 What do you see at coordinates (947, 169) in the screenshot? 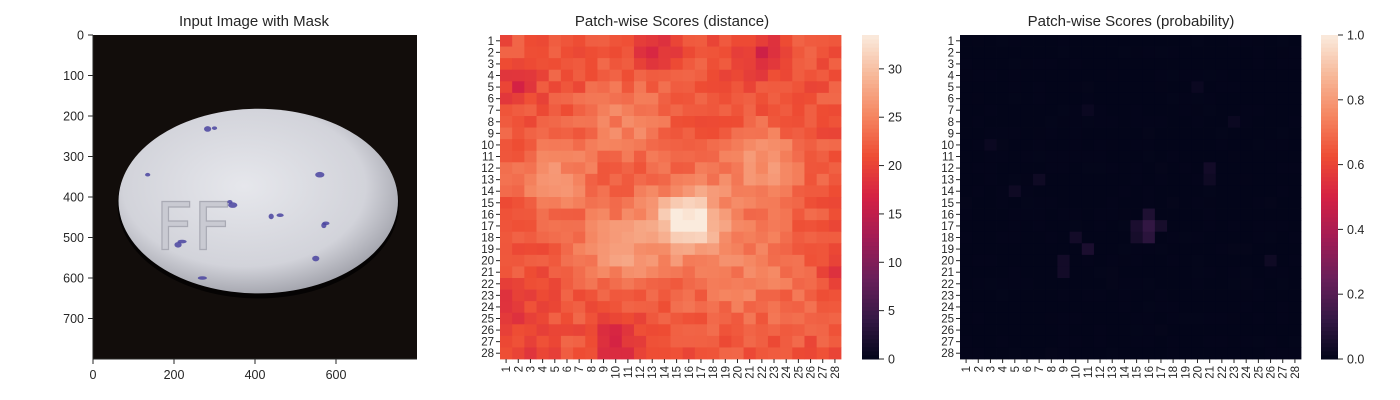
I see `y-tick-label: 12` at bounding box center [947, 169].